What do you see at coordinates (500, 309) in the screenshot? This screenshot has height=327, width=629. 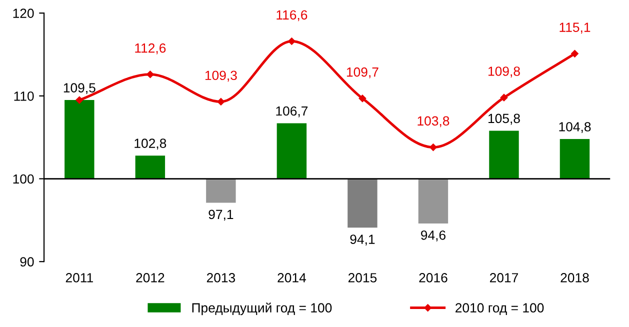 I see `legend-label: 2010 год = 100` at bounding box center [500, 309].